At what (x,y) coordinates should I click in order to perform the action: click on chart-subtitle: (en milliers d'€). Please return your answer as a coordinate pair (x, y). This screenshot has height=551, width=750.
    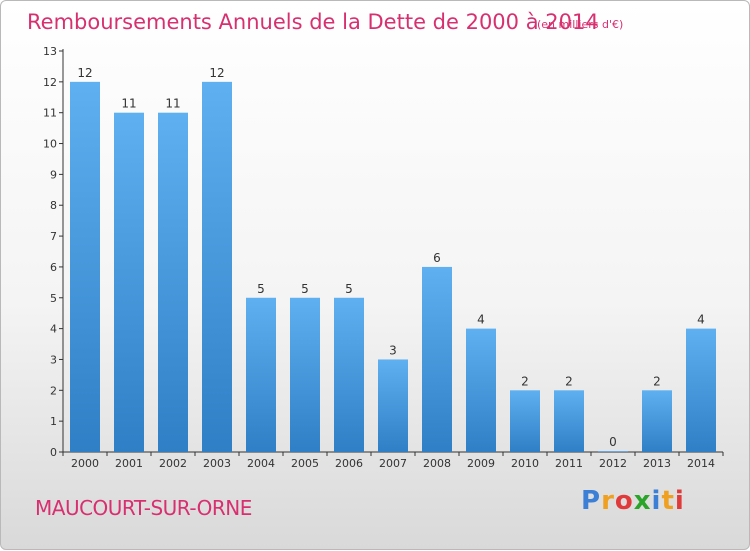
    Looking at the image, I should click on (580, 24).